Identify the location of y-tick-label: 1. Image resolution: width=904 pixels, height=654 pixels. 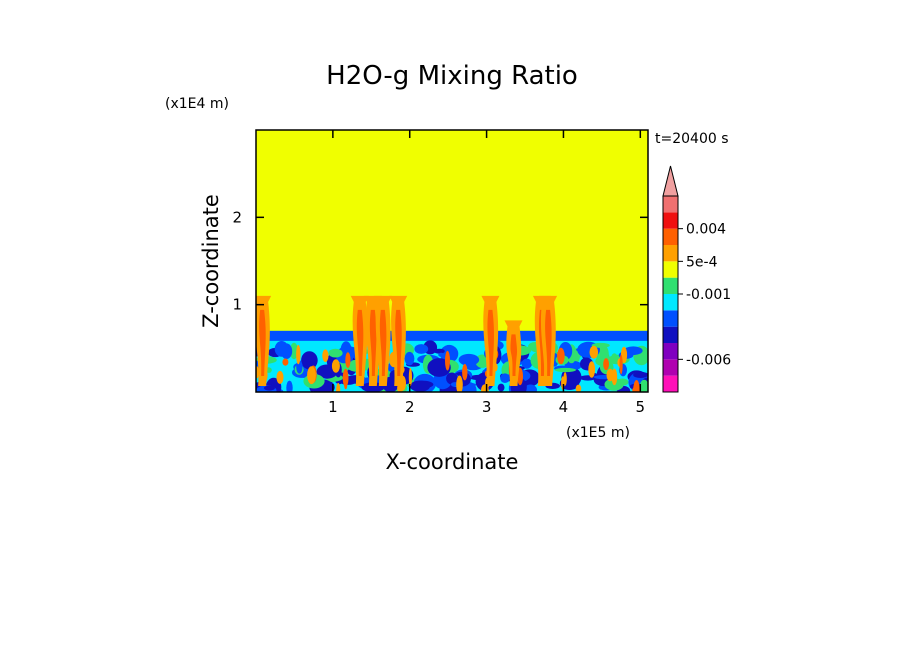
(237, 305).